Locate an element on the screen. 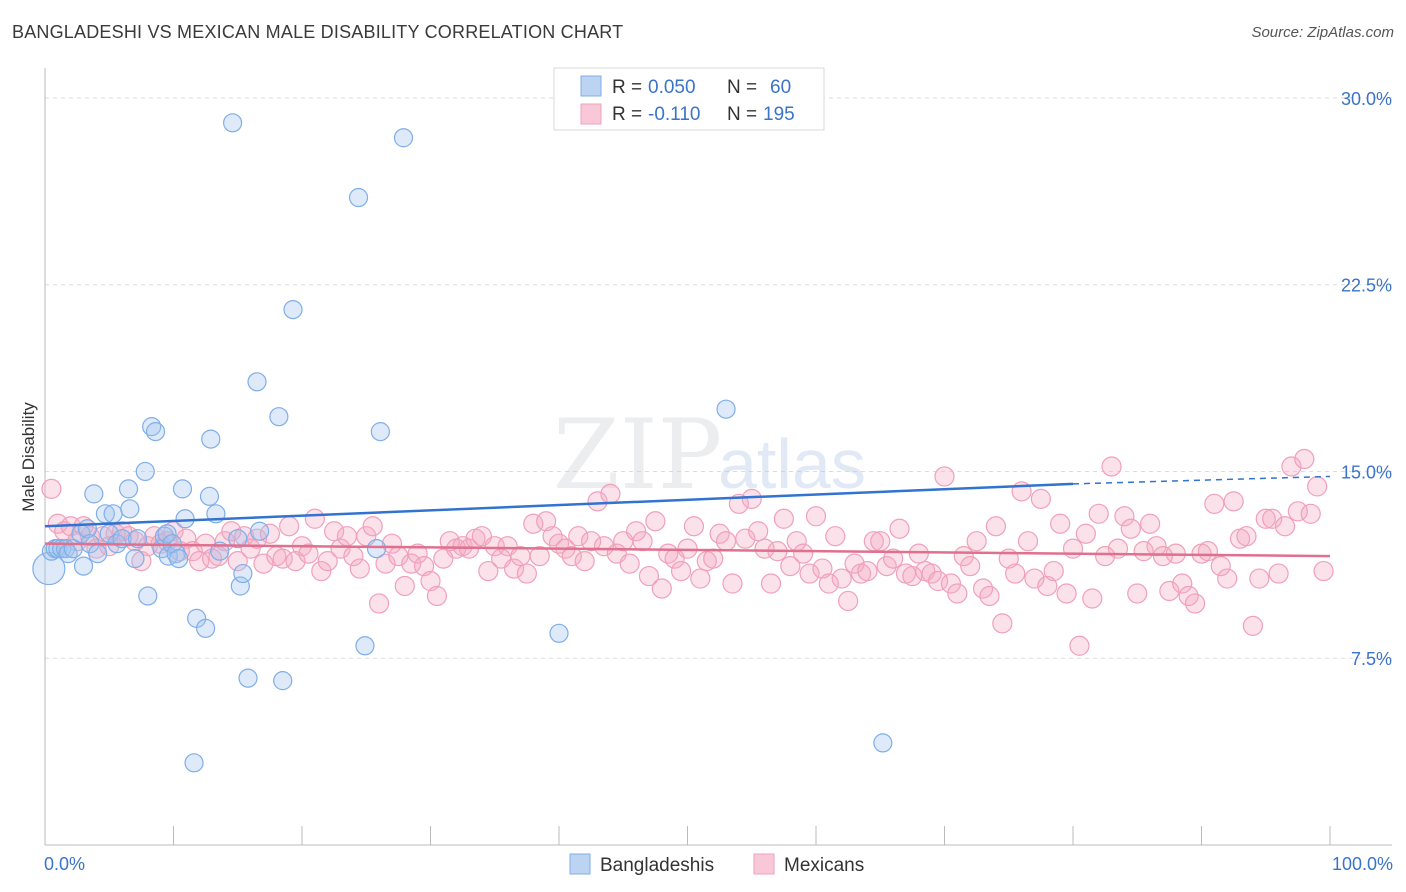 This screenshot has height=892, width=1406. series-legend: Bangladeshis Mexicans is located at coordinates (716, 864).